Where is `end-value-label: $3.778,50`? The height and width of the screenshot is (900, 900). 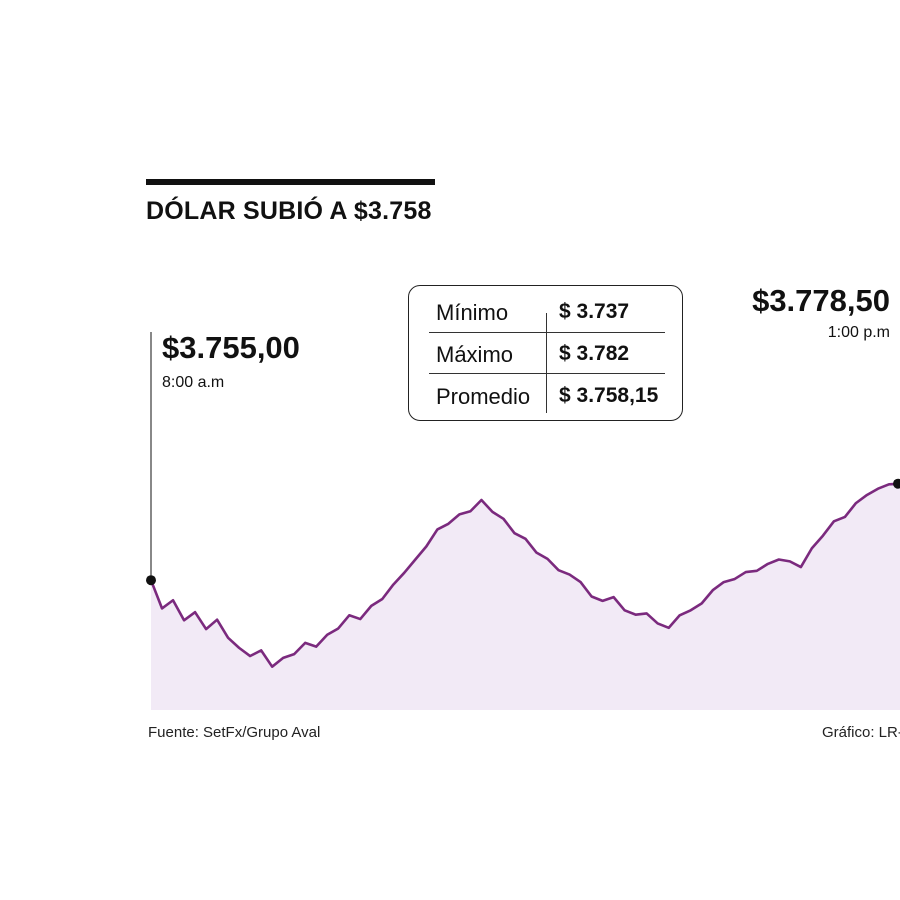 end-value-label: $3.778,50 is located at coordinates (821, 300).